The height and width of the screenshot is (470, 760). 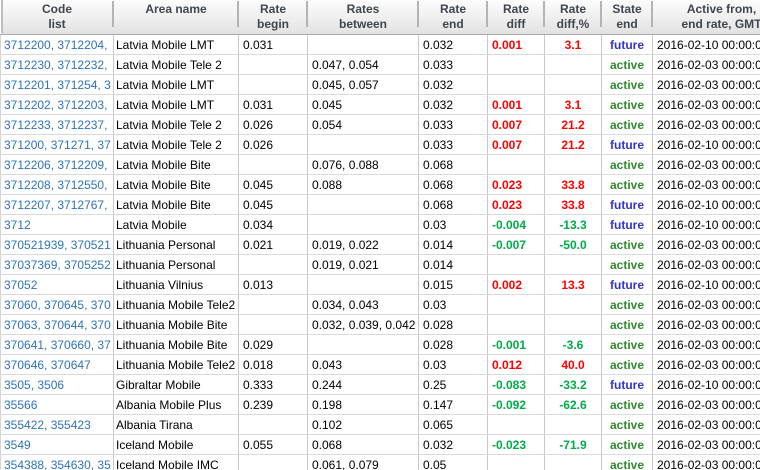 What do you see at coordinates (57, 384) in the screenshot?
I see `cell-code: 3505, 3506` at bounding box center [57, 384].